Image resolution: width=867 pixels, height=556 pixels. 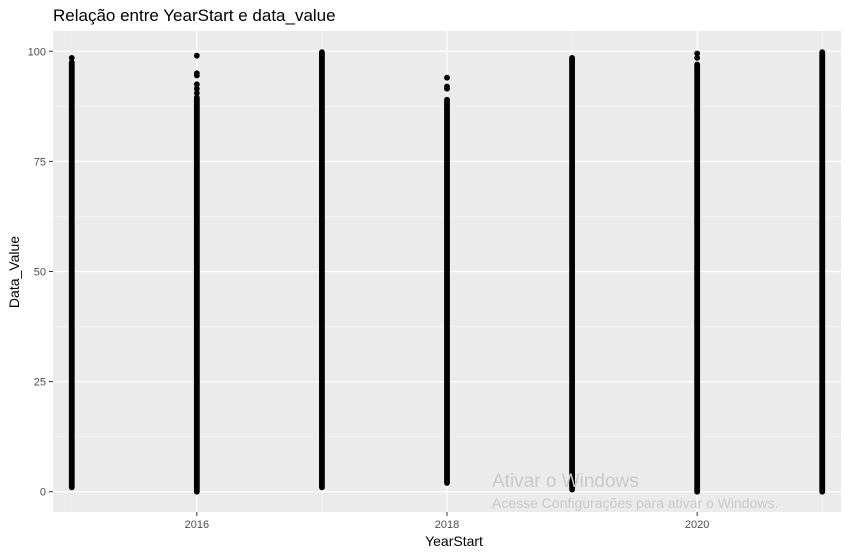 I want to click on x-axis-tick-labels: 2016 2018 2020, so click(x=447, y=525).